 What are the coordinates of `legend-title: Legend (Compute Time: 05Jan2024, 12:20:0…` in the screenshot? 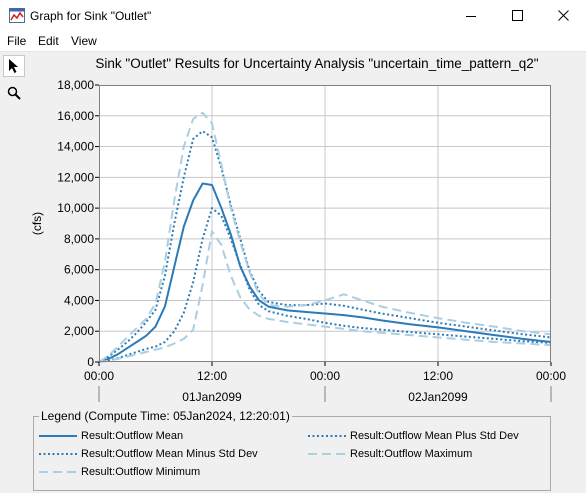 It's located at (165, 416).